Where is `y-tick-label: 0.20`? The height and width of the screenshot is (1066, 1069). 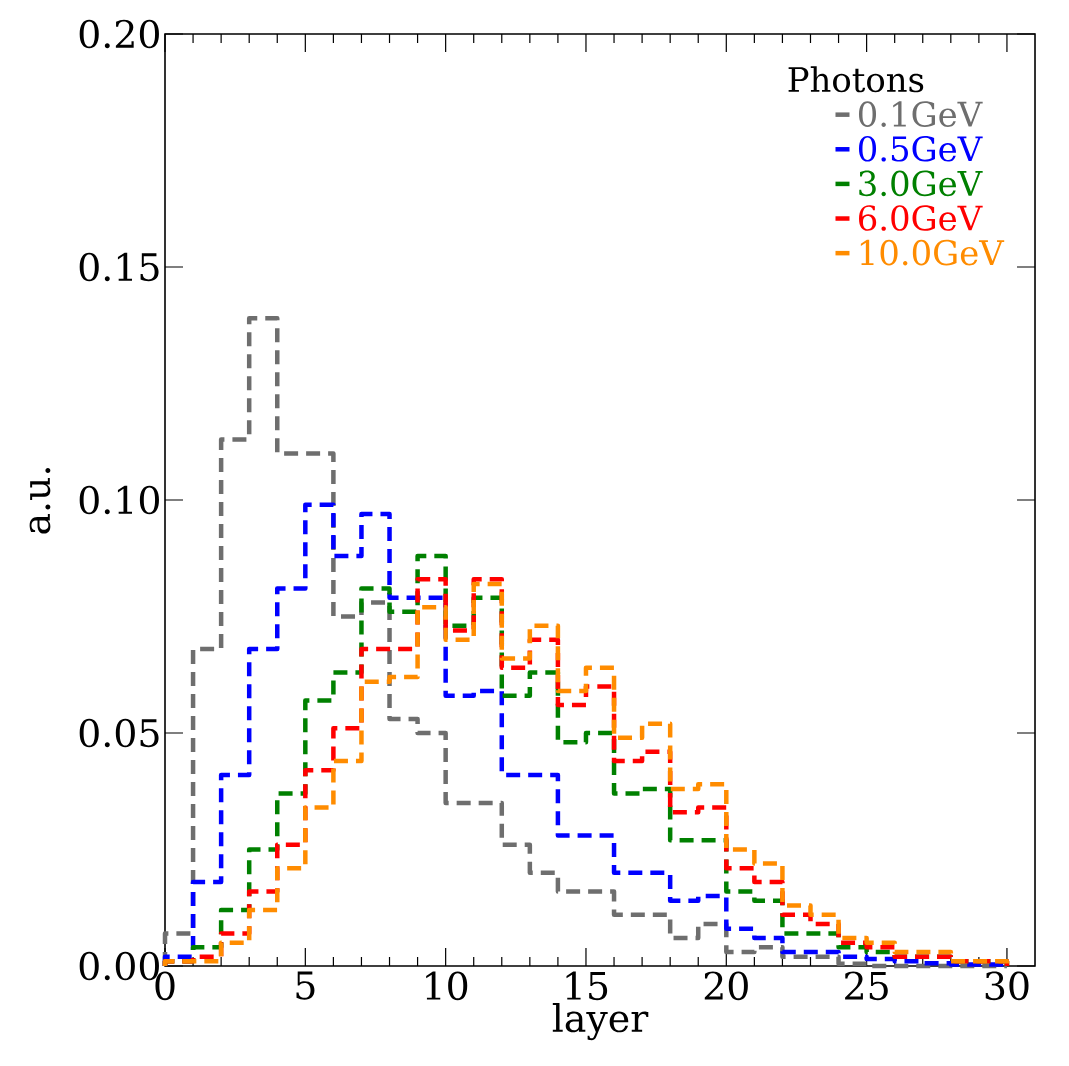 y-tick-label: 0.20 is located at coordinates (119, 34).